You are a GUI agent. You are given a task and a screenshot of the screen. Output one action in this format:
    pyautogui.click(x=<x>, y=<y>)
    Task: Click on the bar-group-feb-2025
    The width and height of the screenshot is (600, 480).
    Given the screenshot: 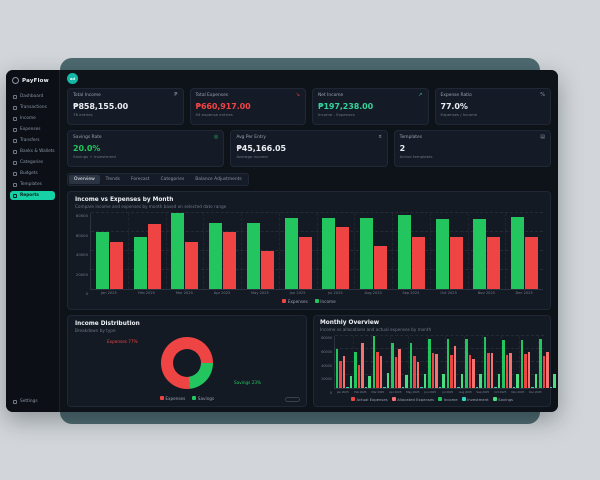 What is the action you would take?
    pyautogui.click(x=362, y=362)
    